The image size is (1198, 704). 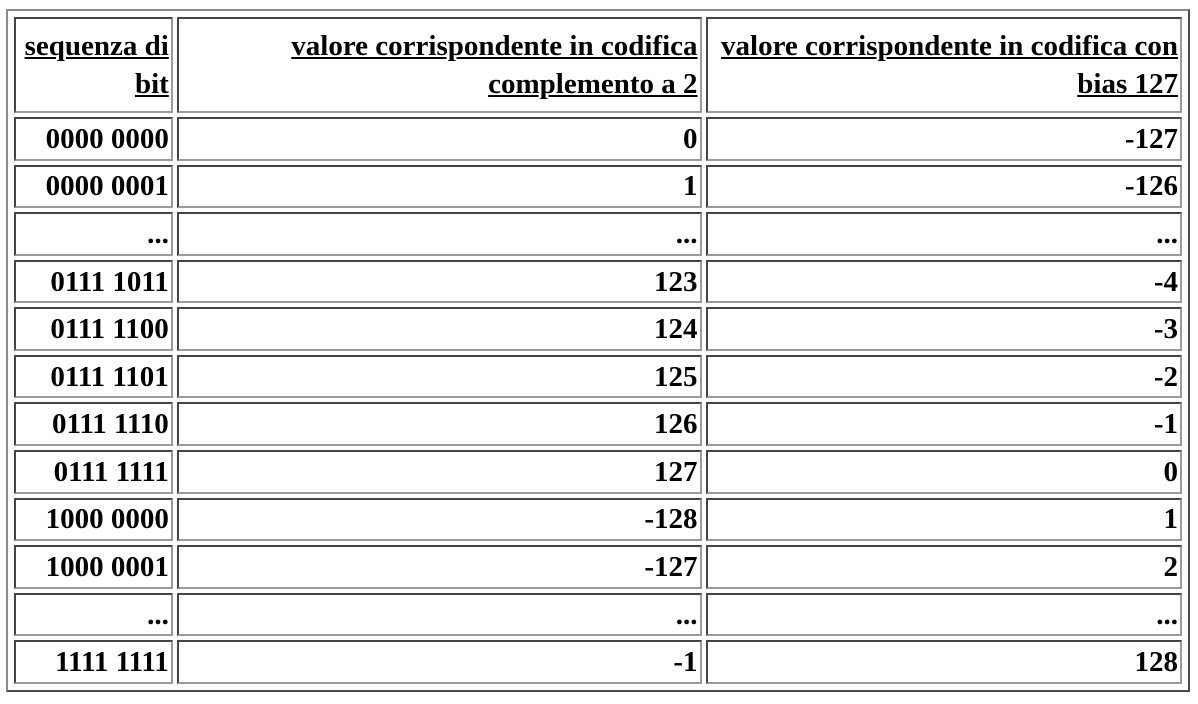 I want to click on bit-sequence-cell: 0111 1111, so click(x=93, y=472).